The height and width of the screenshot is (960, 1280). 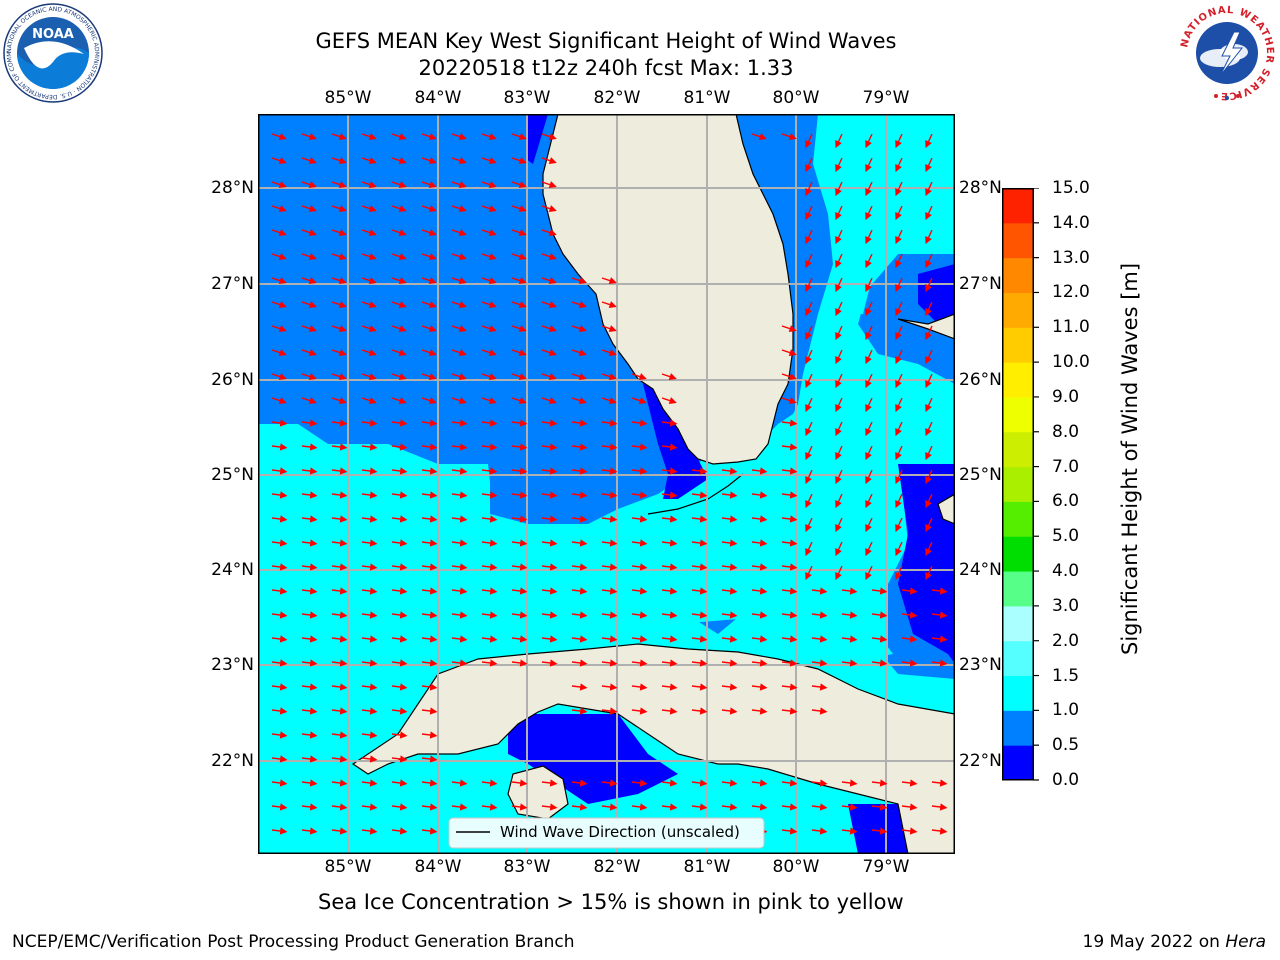 I want to click on lat-tick-left: 25°N, so click(x=232, y=475).